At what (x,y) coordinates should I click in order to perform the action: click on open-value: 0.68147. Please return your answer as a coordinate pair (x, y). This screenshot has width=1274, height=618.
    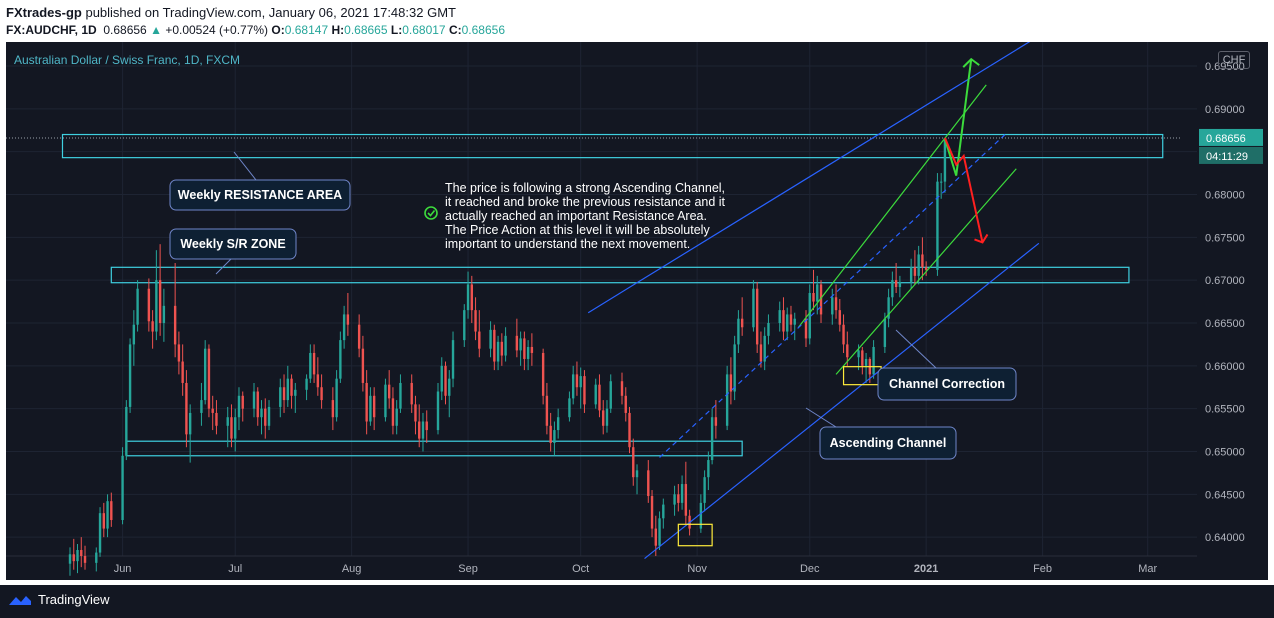
    Looking at the image, I should click on (306, 30).